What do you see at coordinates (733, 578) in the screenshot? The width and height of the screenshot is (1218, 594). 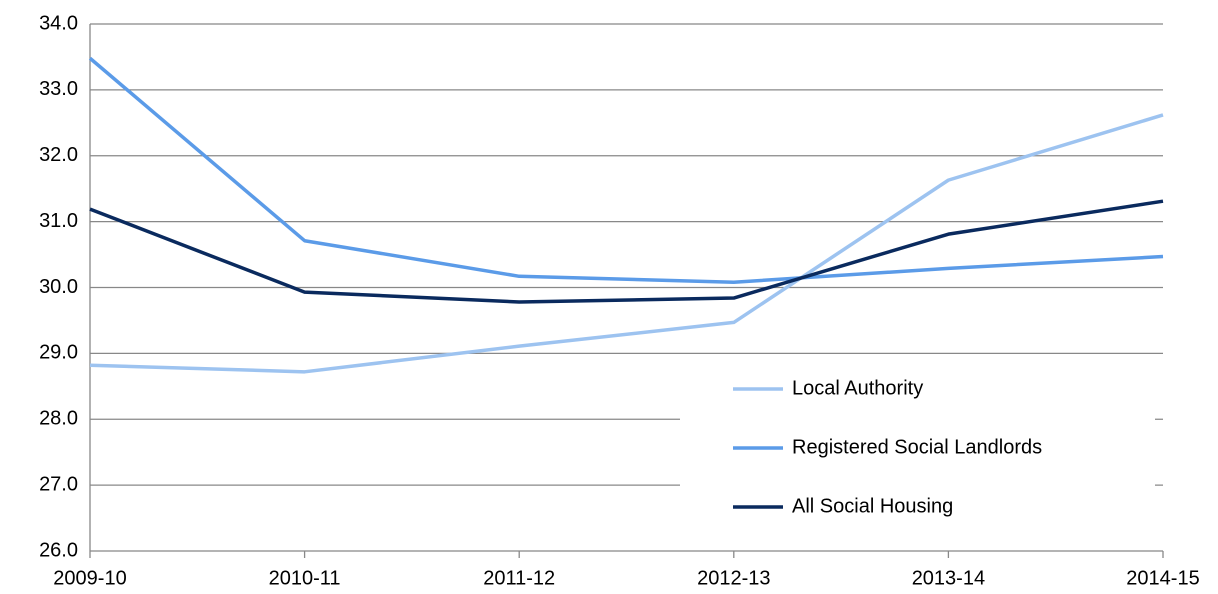 I see `x-tick-label: 2012-13` at bounding box center [733, 578].